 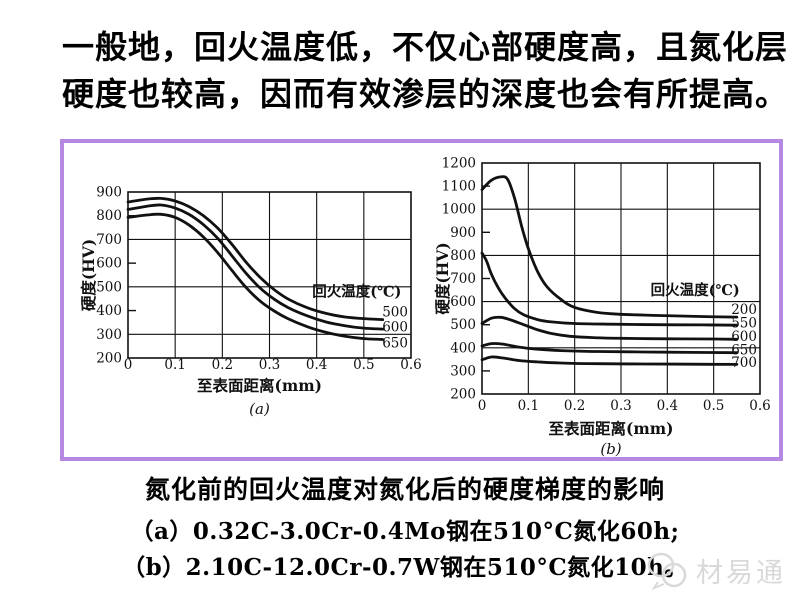 I want to click on plot-border, so click(x=269, y=275).